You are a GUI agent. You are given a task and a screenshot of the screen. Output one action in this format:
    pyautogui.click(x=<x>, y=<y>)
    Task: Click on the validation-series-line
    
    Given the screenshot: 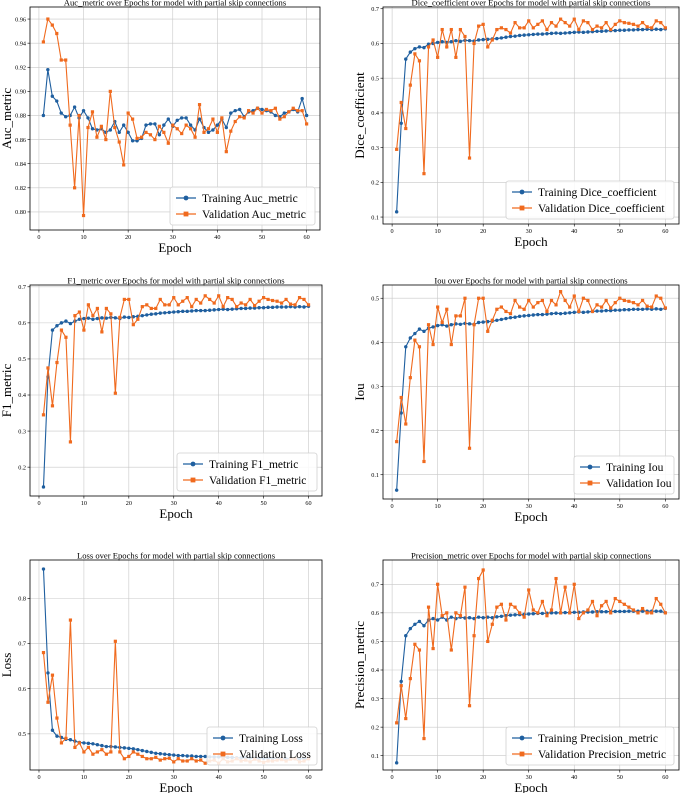 What is the action you would take?
    pyautogui.click(x=175, y=116)
    